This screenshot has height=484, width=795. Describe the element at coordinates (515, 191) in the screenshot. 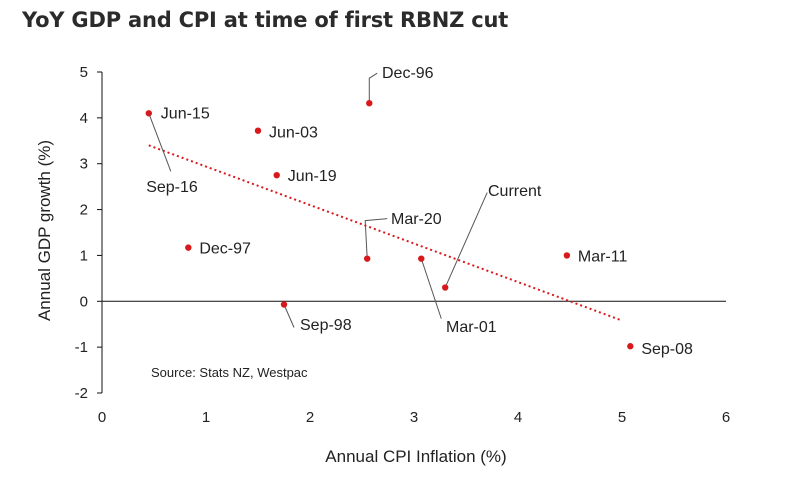

I see `point-label: Current` at that location.